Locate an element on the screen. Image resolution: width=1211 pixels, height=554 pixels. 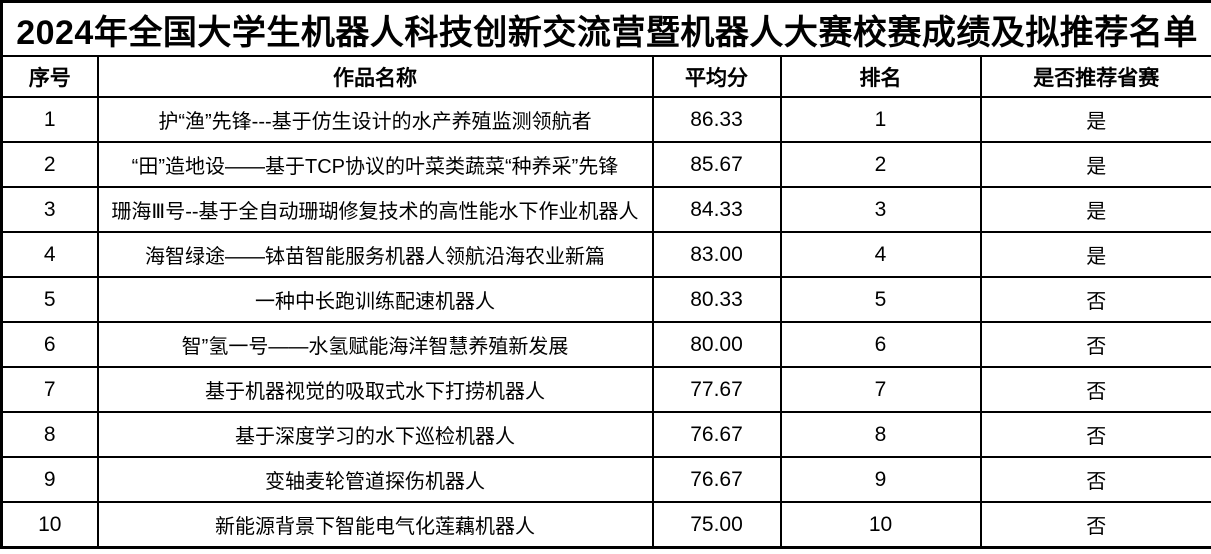
cell-rank: 6 is located at coordinates (880, 344).